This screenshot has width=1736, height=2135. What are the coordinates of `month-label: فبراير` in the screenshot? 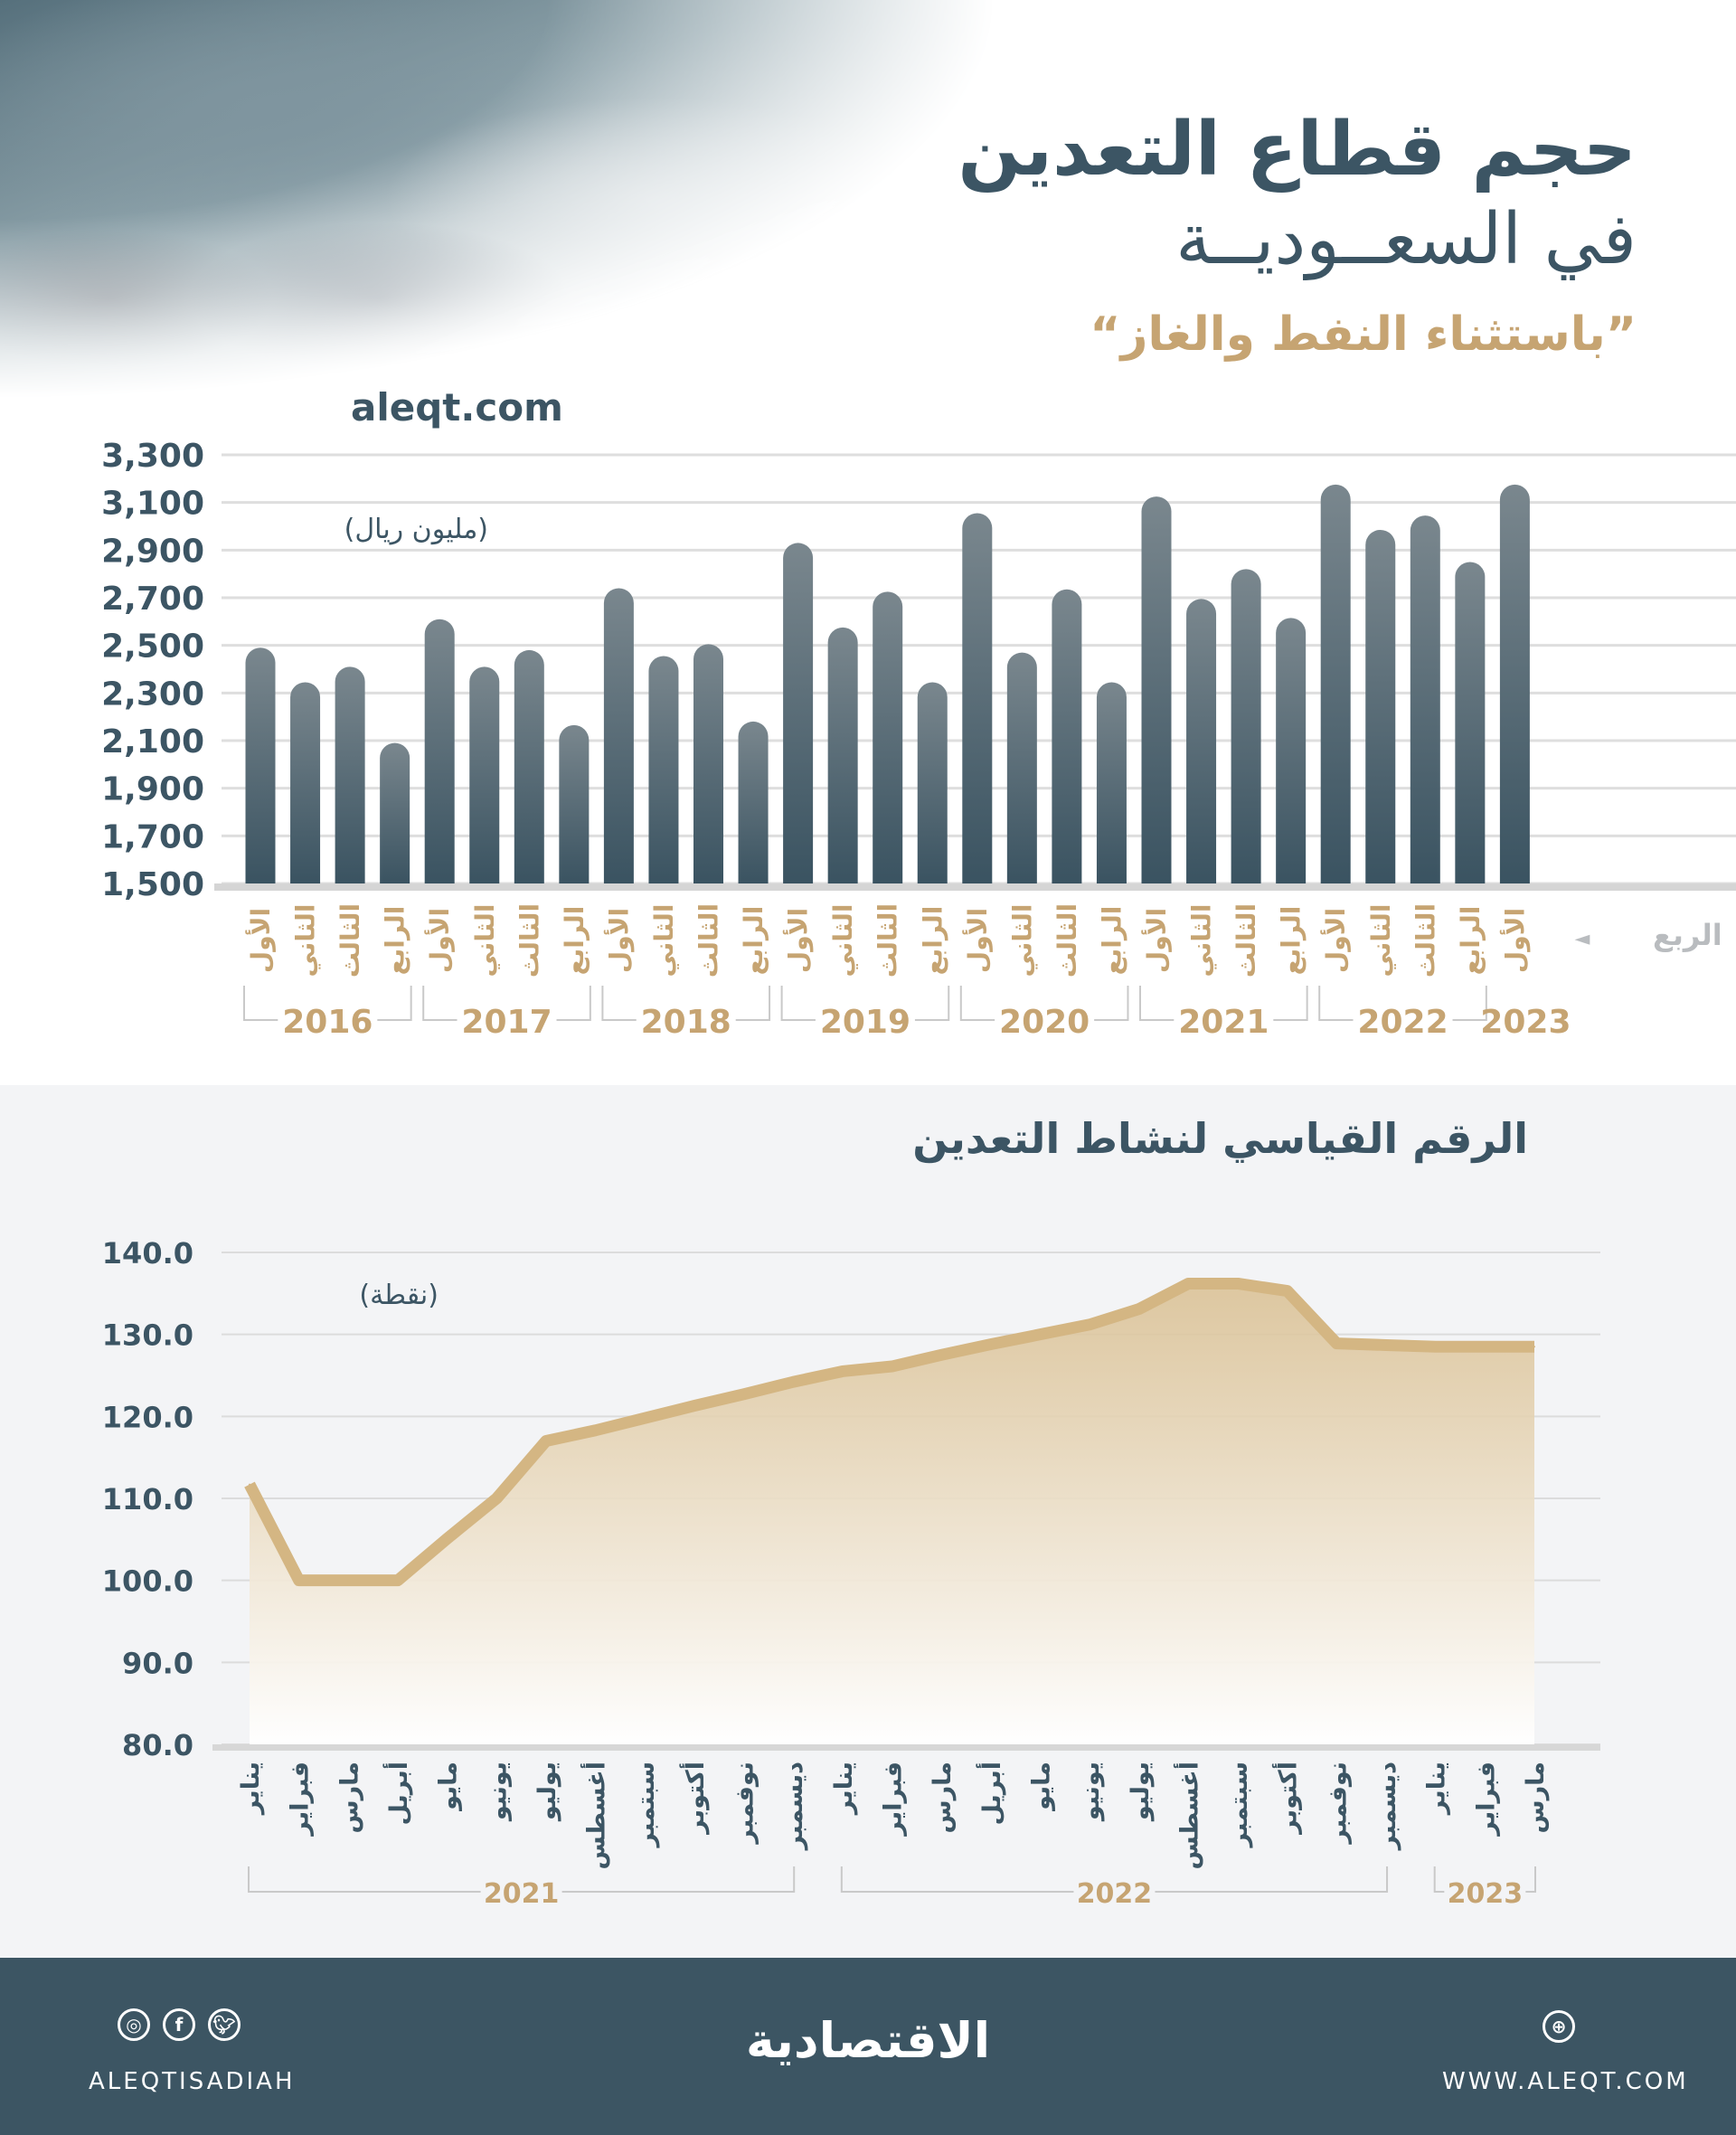 It's located at (301, 1799).